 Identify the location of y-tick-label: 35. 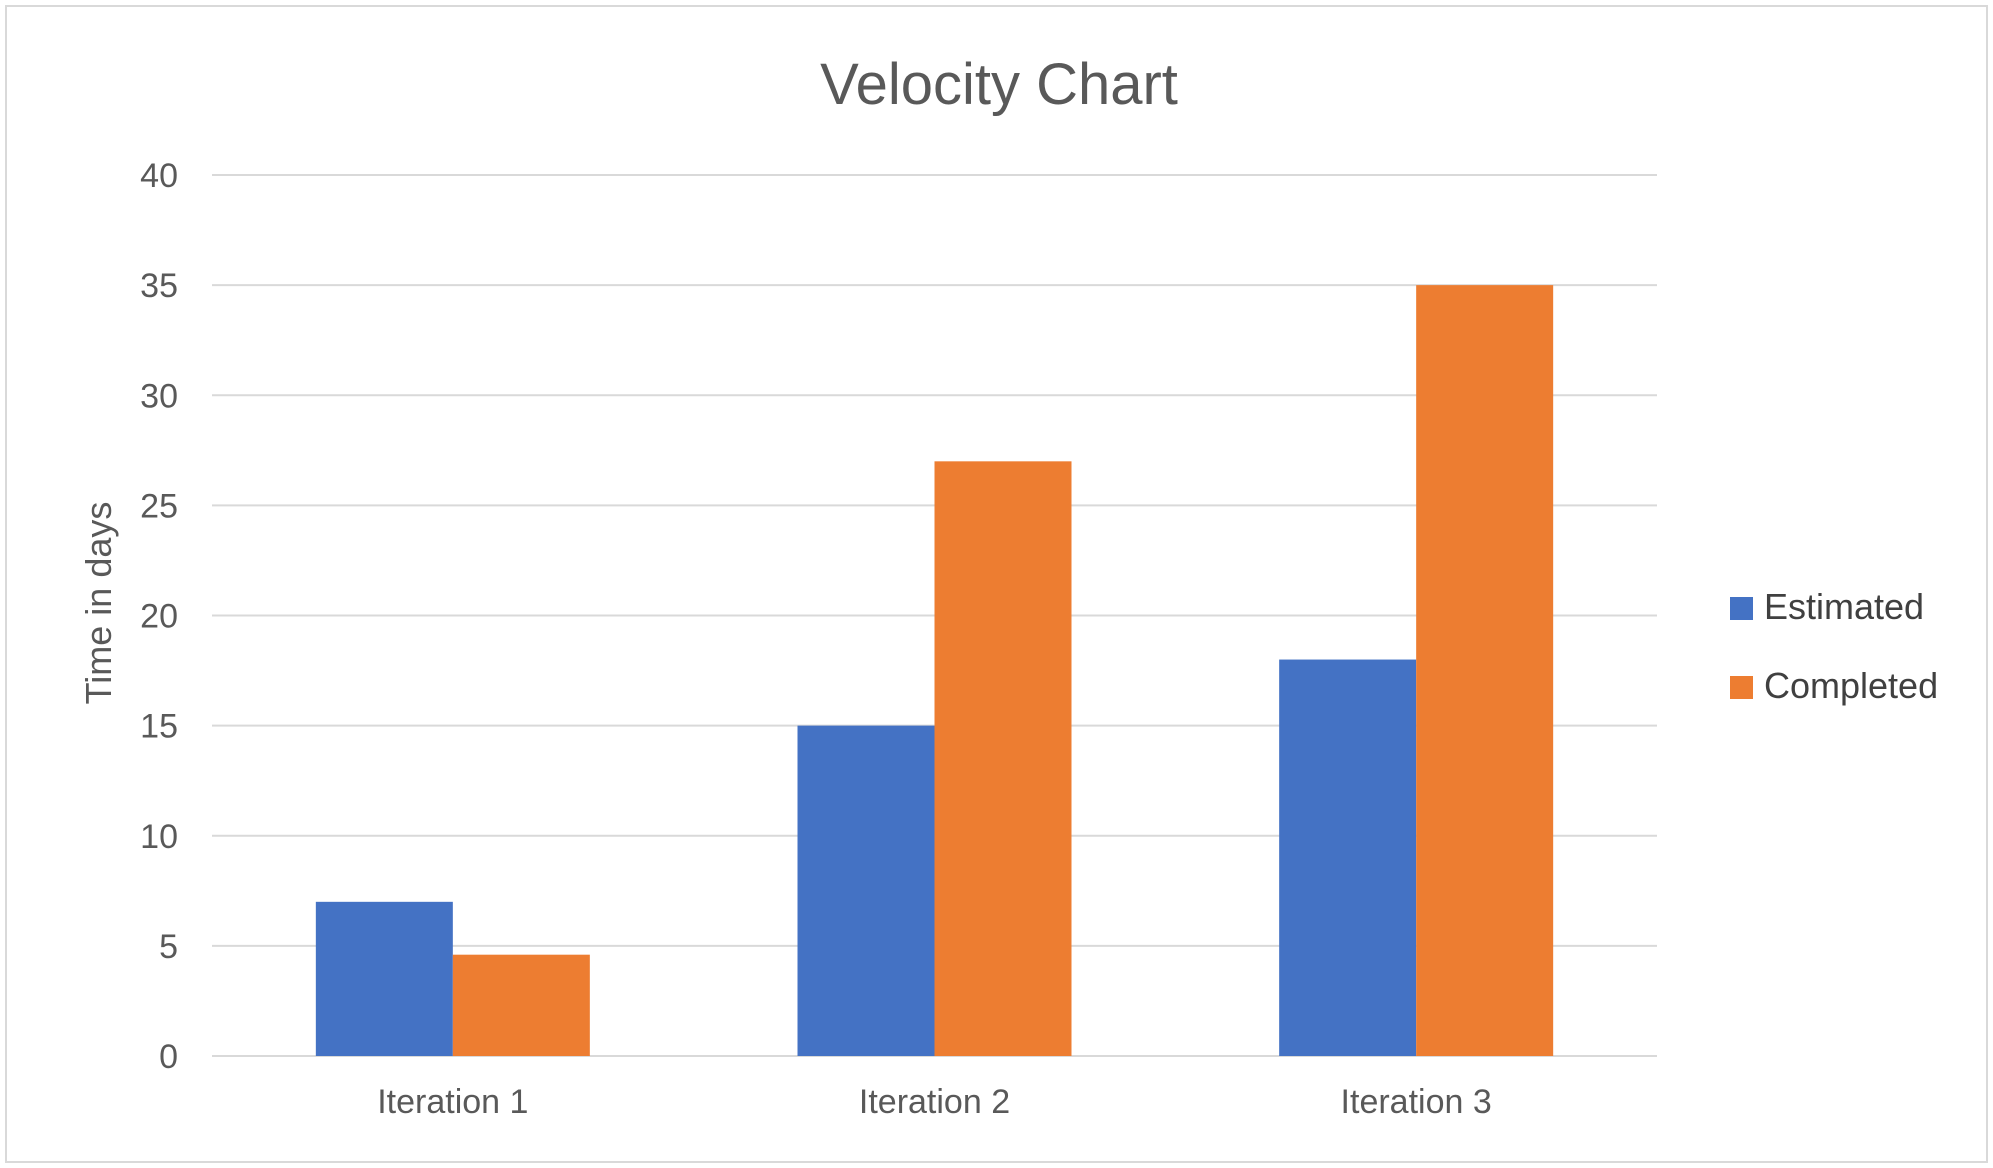
(159, 286).